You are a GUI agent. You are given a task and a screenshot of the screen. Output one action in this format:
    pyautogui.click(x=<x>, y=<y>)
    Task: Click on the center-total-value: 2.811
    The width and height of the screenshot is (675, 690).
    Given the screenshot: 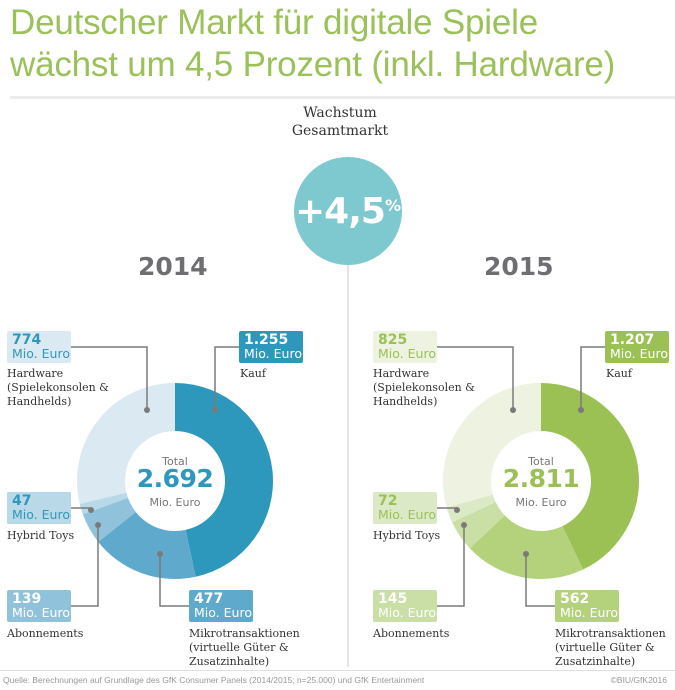 What is the action you would take?
    pyautogui.click(x=541, y=478)
    